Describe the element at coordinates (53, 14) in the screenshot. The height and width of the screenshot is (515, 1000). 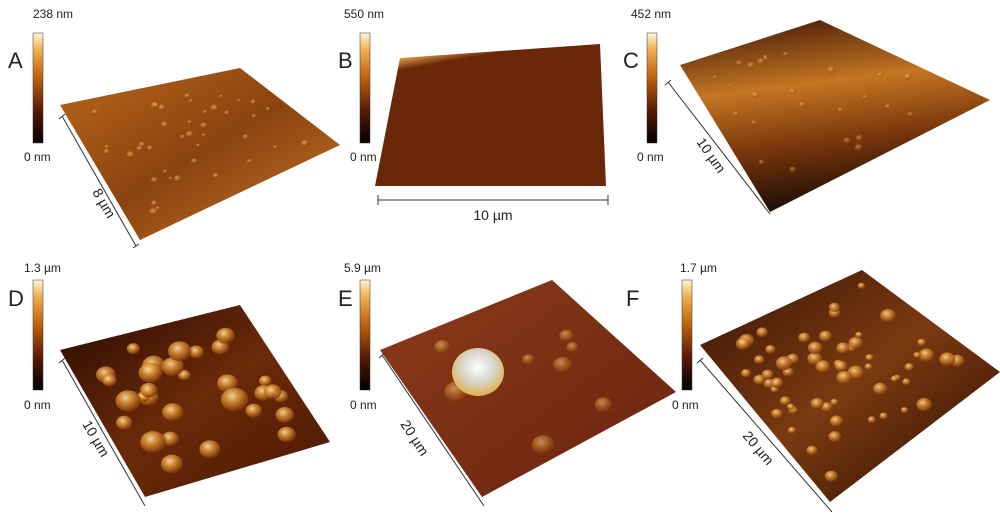
I see `max-label: 238 nm` at that location.